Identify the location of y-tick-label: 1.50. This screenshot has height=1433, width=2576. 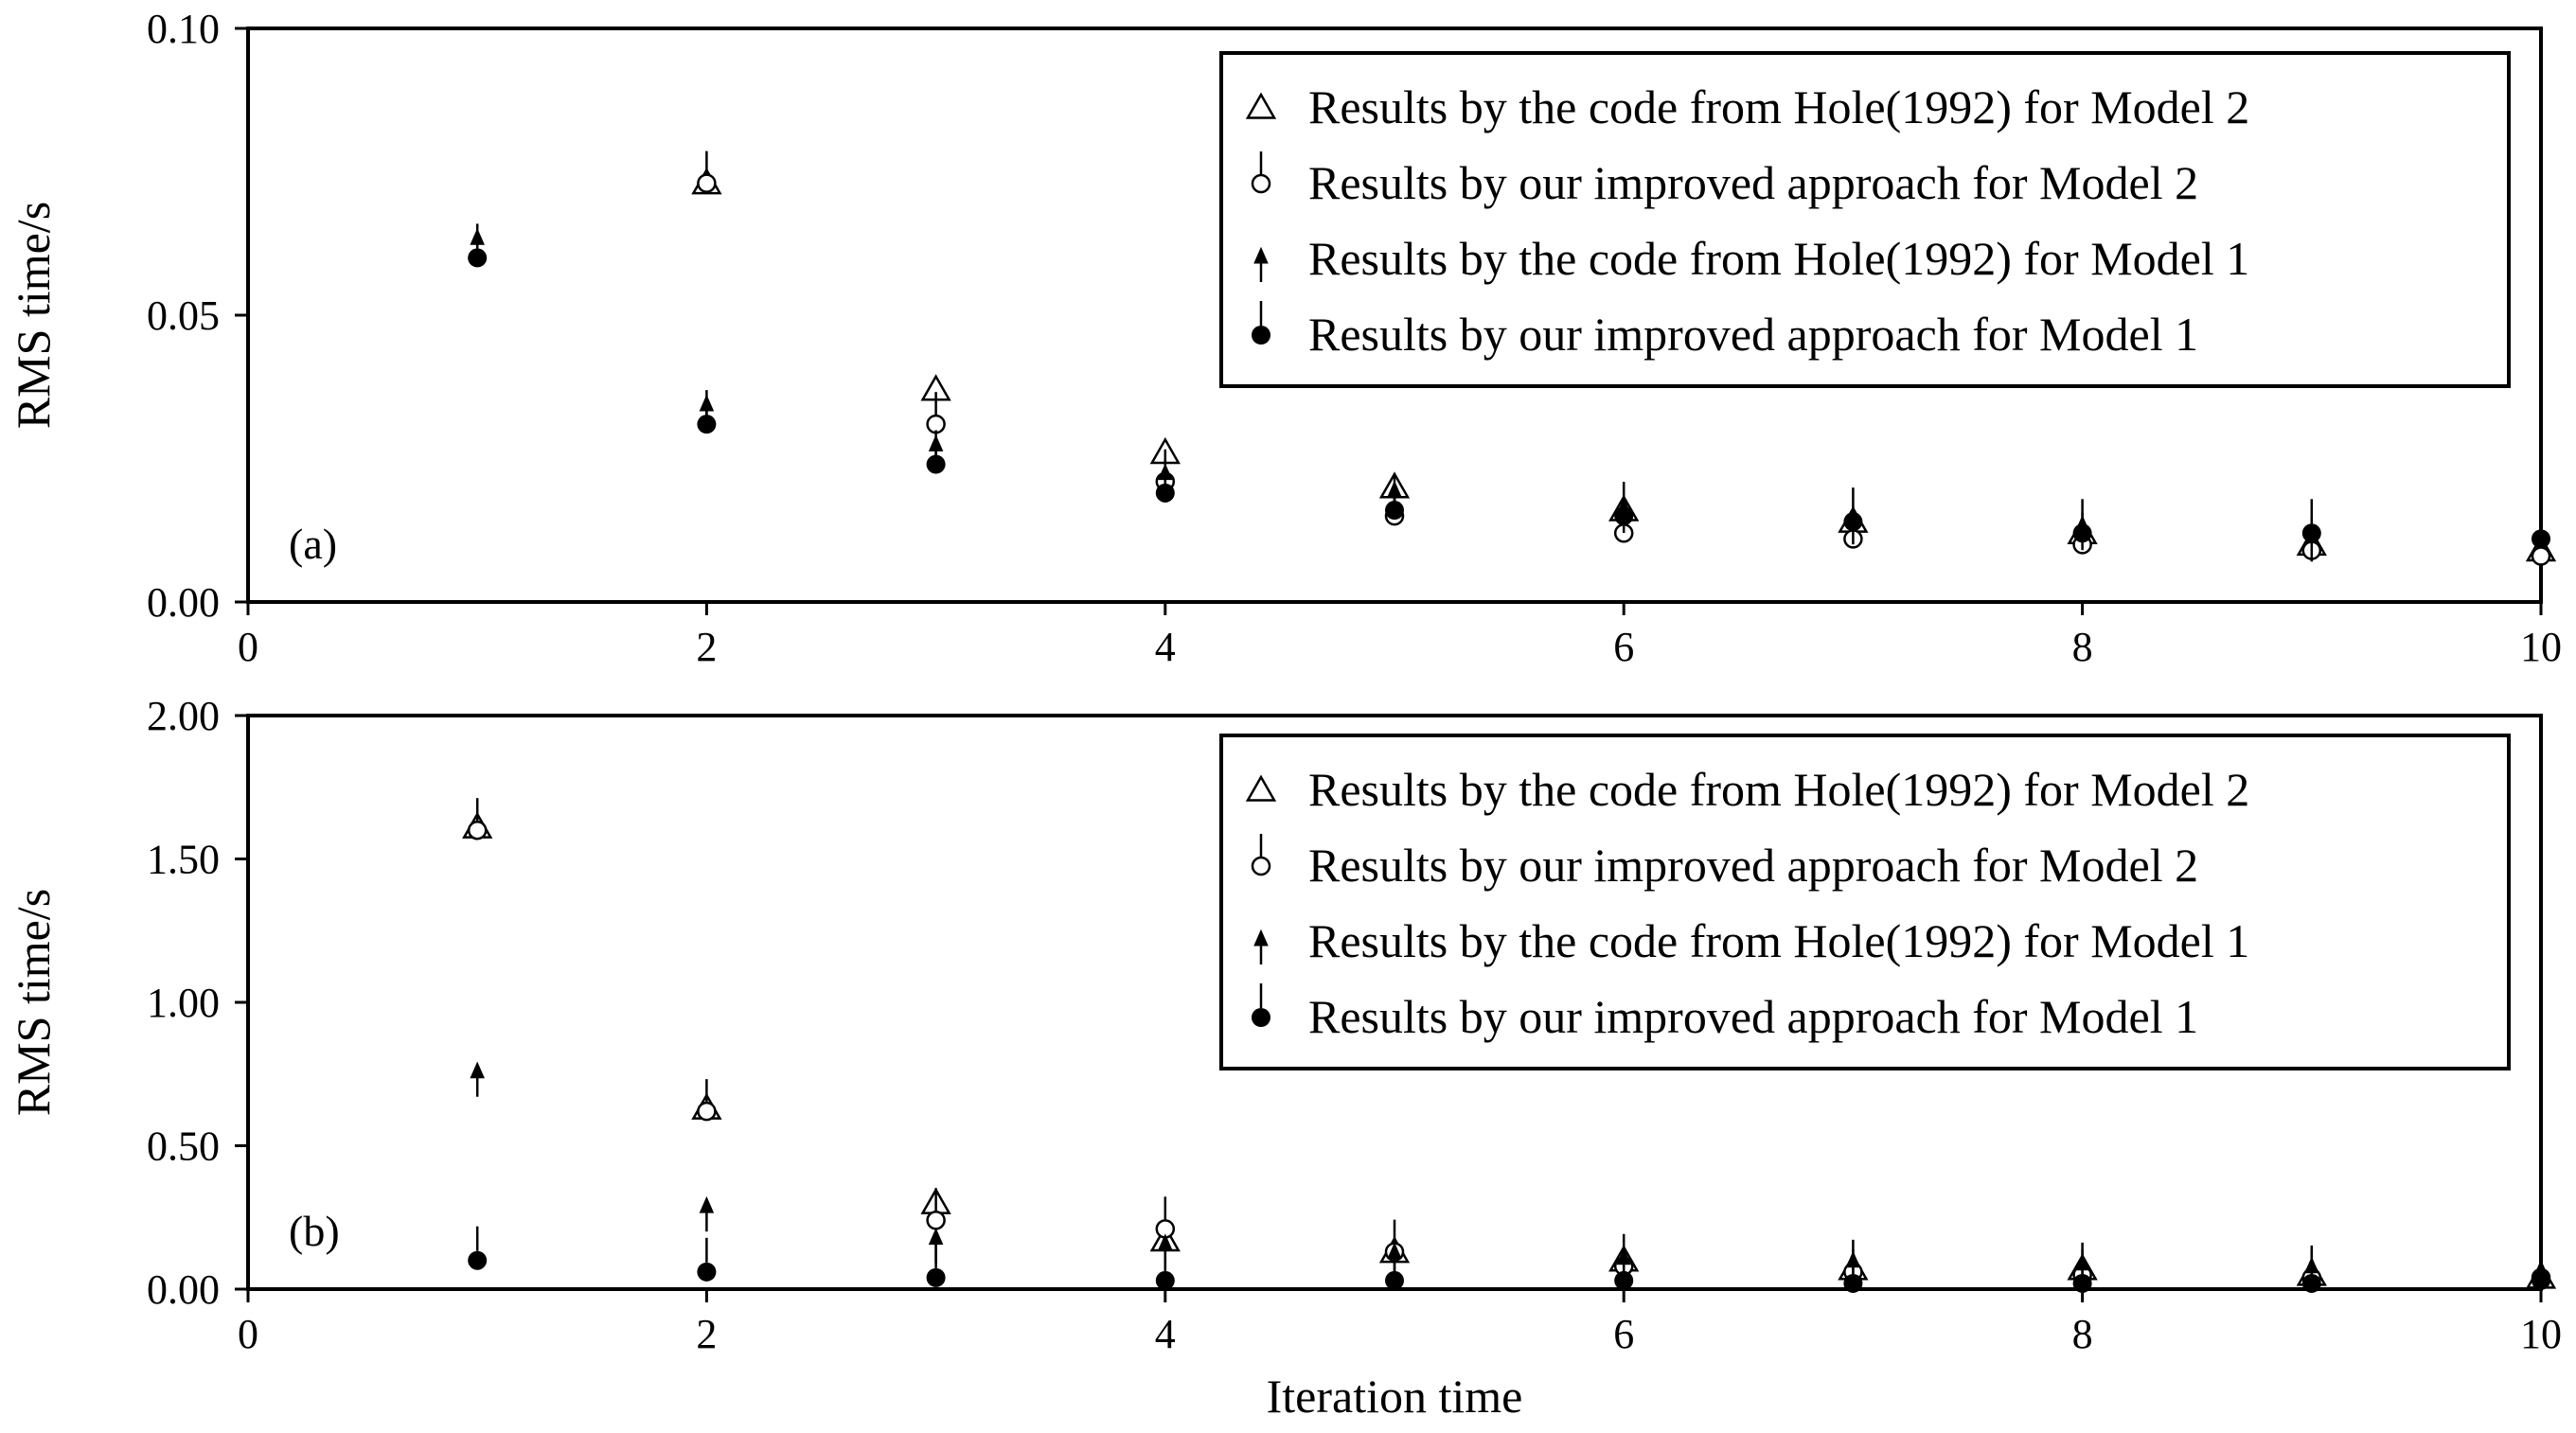
(183, 860).